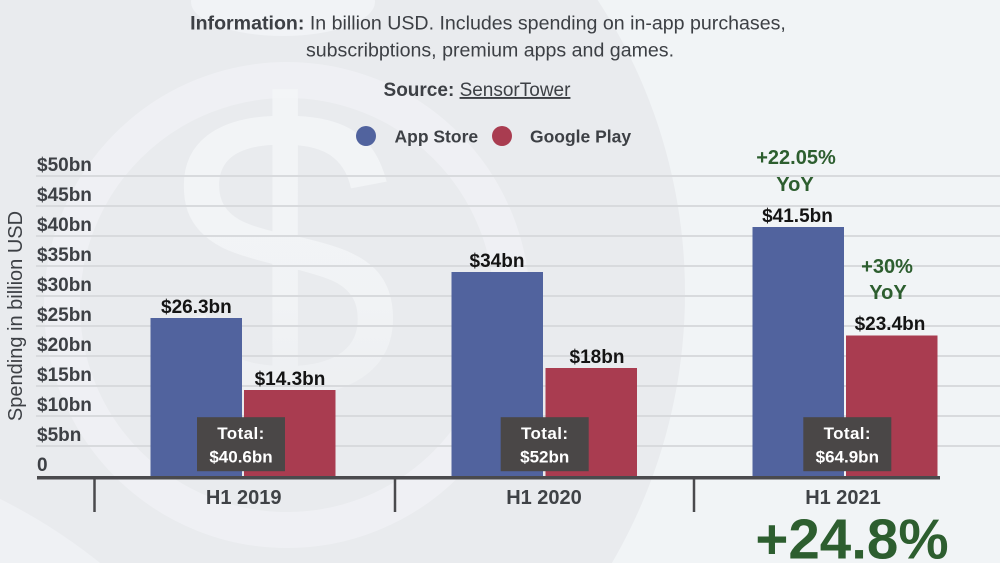 Image resolution: width=1000 pixels, height=563 pixels. What do you see at coordinates (437, 137) in the screenshot?
I see `svg-text: App Store` at bounding box center [437, 137].